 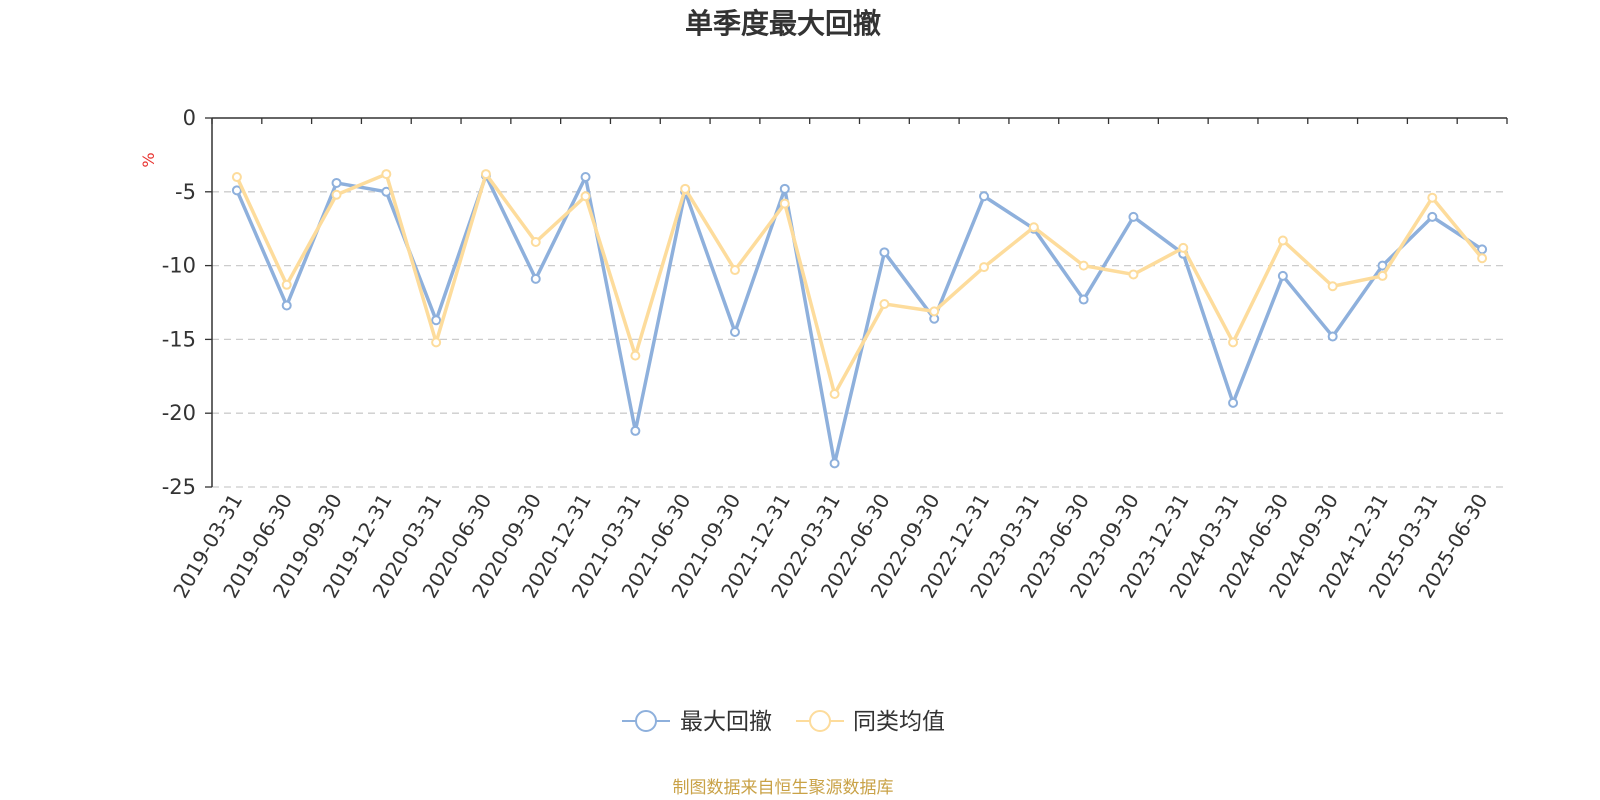 What do you see at coordinates (148, 159) in the screenshot?
I see `y-axis-unit-label: %` at bounding box center [148, 159].